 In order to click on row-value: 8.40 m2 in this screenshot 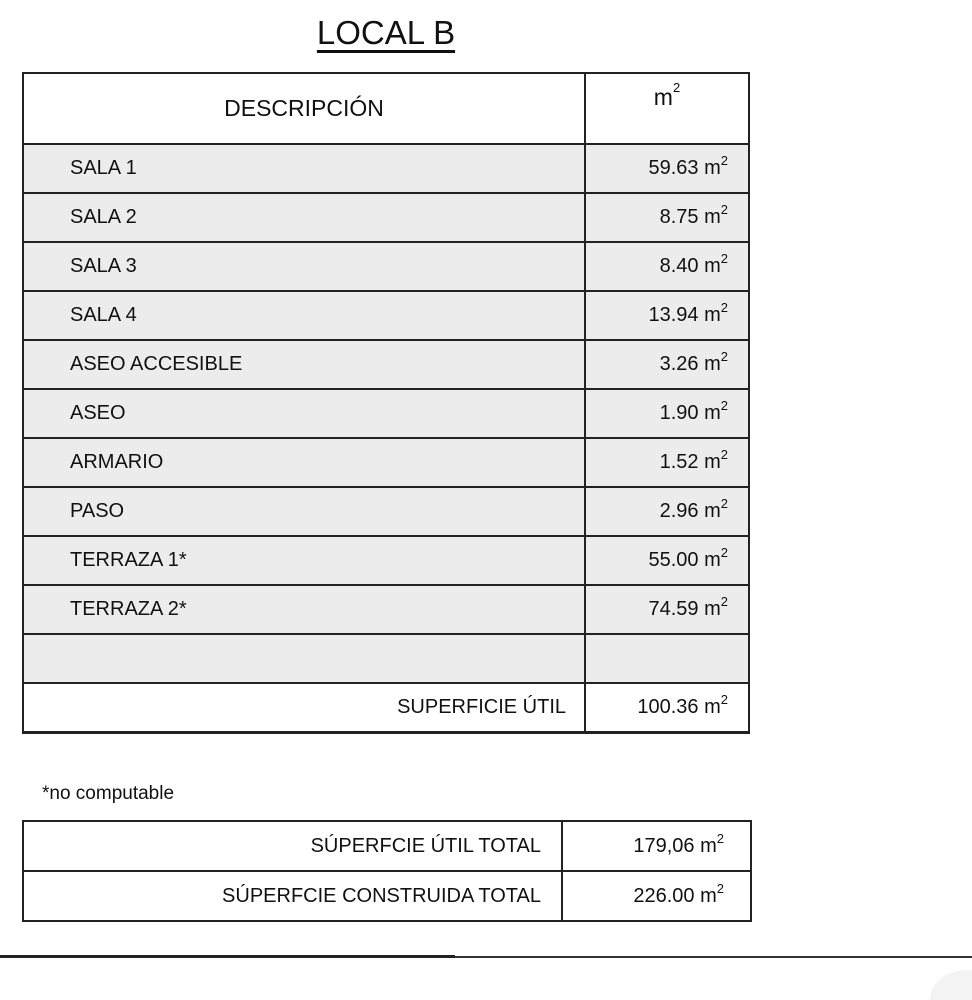, I will do `click(667, 266)`.